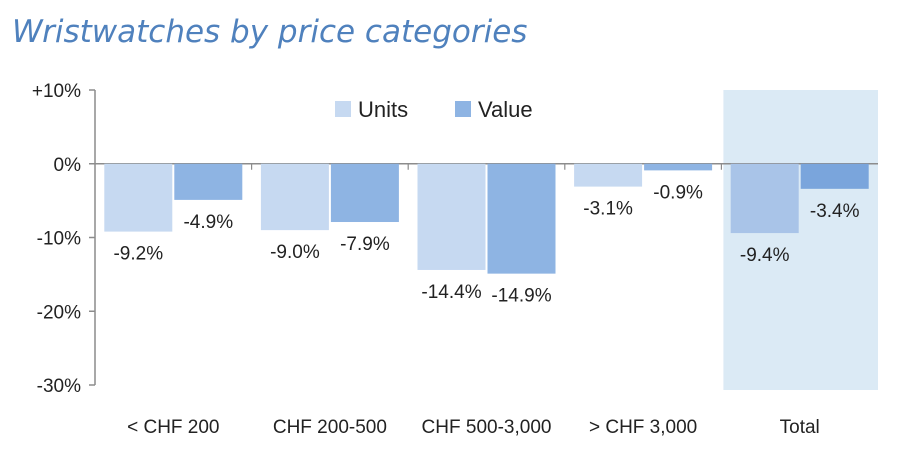 This screenshot has width=900, height=458. I want to click on data-label-units: -3.1%, so click(608, 209).